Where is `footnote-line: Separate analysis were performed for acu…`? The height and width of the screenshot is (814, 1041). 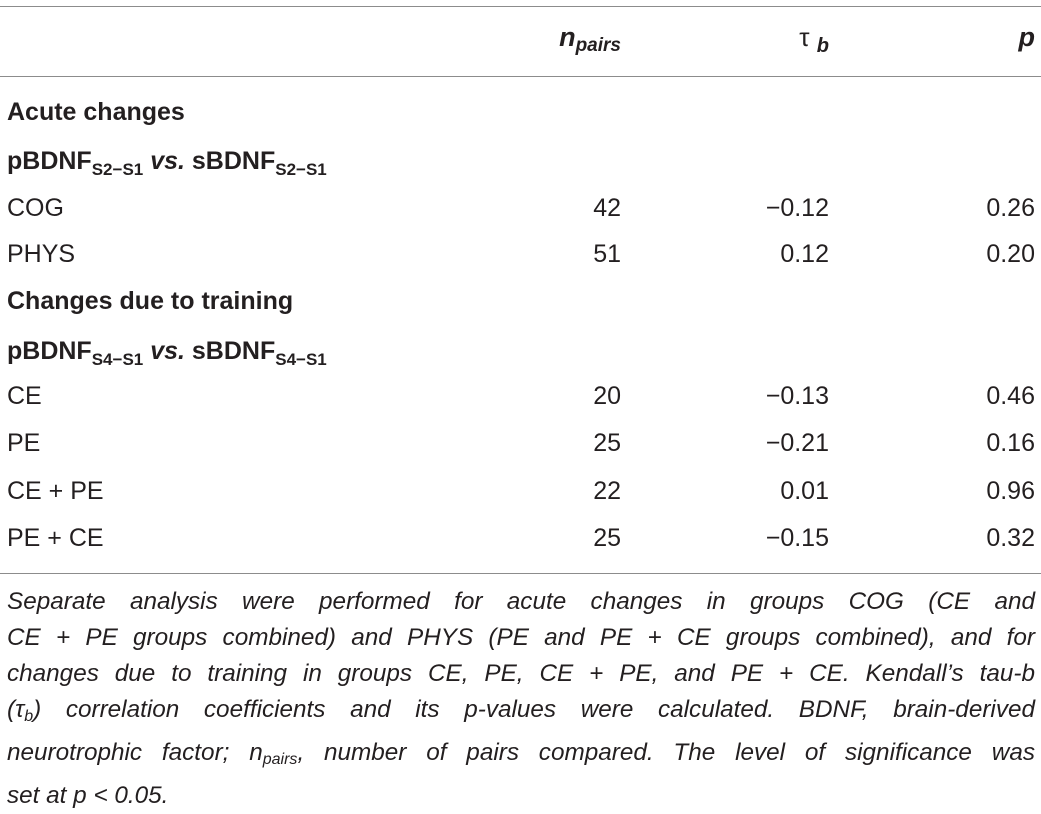
footnote-line: Separate analysis were performed for acu… is located at coordinates (521, 601).